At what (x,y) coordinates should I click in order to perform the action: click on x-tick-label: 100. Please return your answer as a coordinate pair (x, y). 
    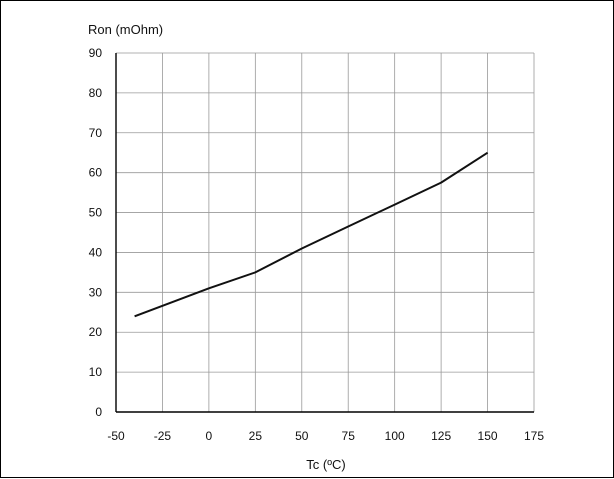
    Looking at the image, I should click on (395, 436).